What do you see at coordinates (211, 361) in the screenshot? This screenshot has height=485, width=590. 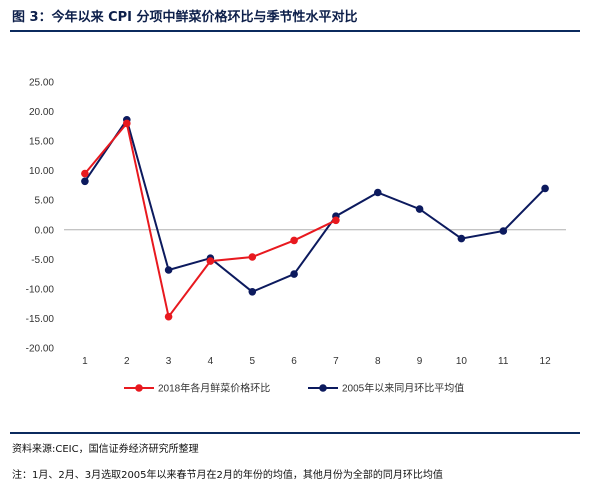 I see `x-tick-label: 4` at bounding box center [211, 361].